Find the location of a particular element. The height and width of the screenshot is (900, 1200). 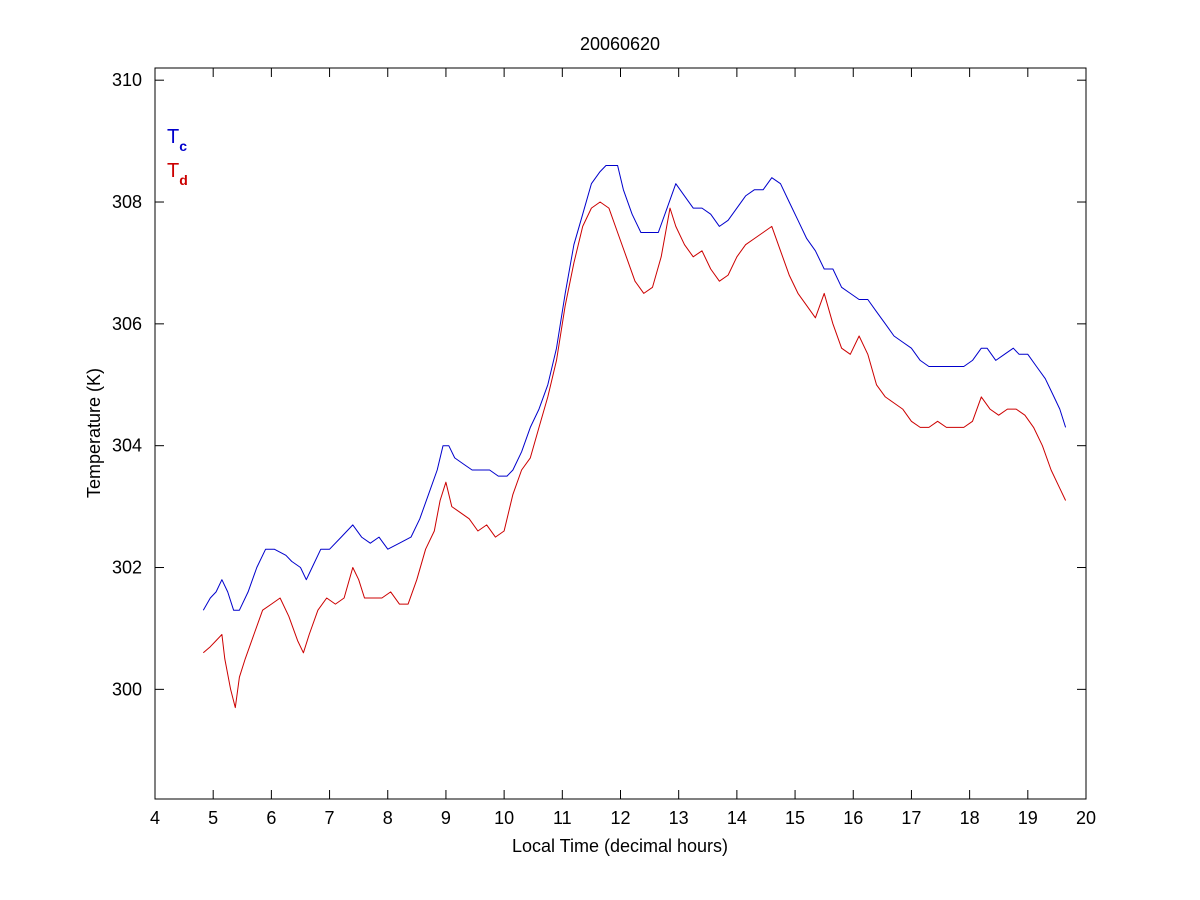

x-tick-label: 14 is located at coordinates (737, 818).